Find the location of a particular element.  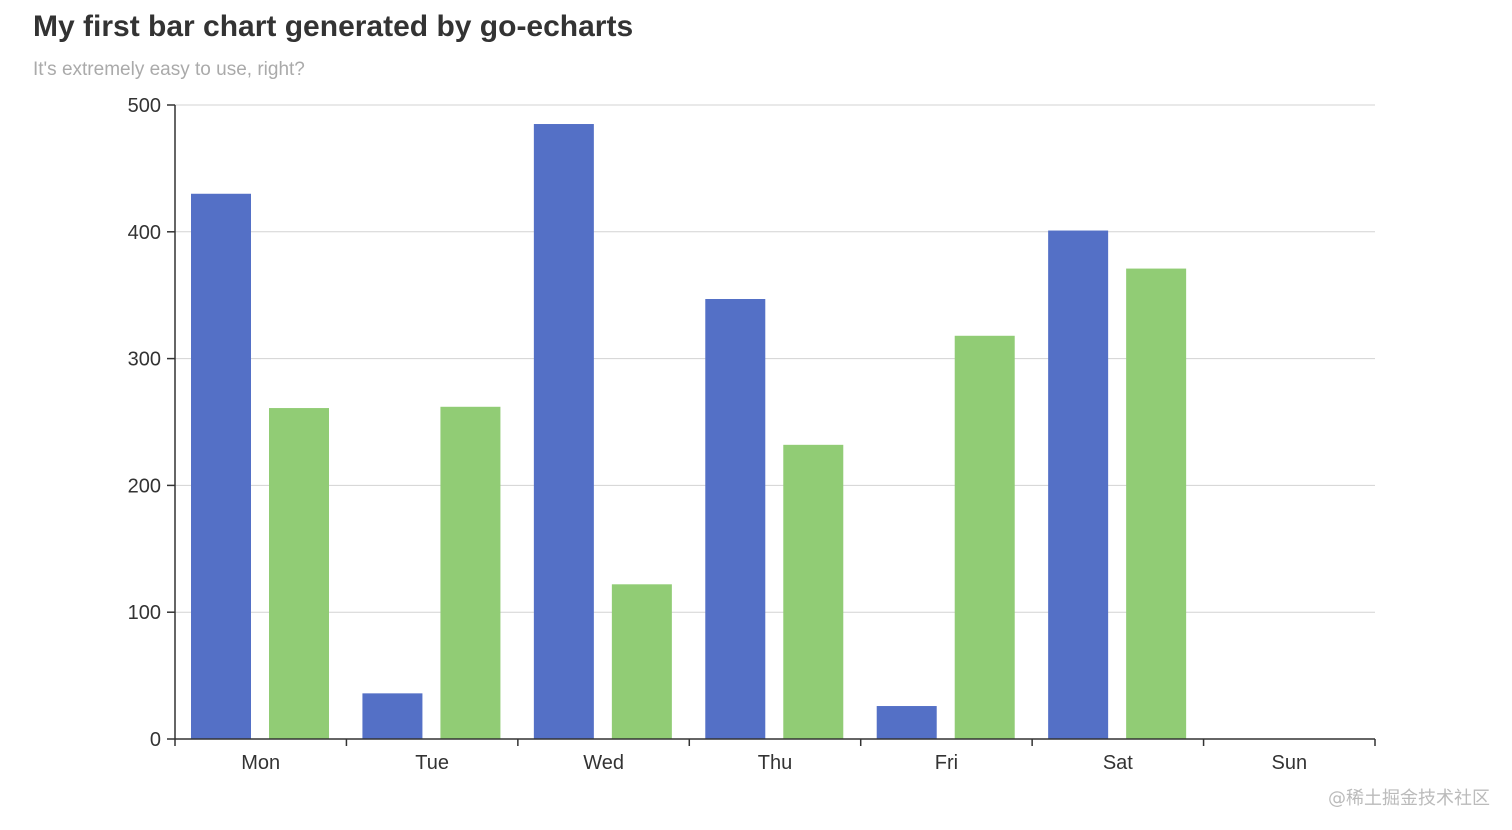

y-tick-label: 300 is located at coordinates (144, 360).